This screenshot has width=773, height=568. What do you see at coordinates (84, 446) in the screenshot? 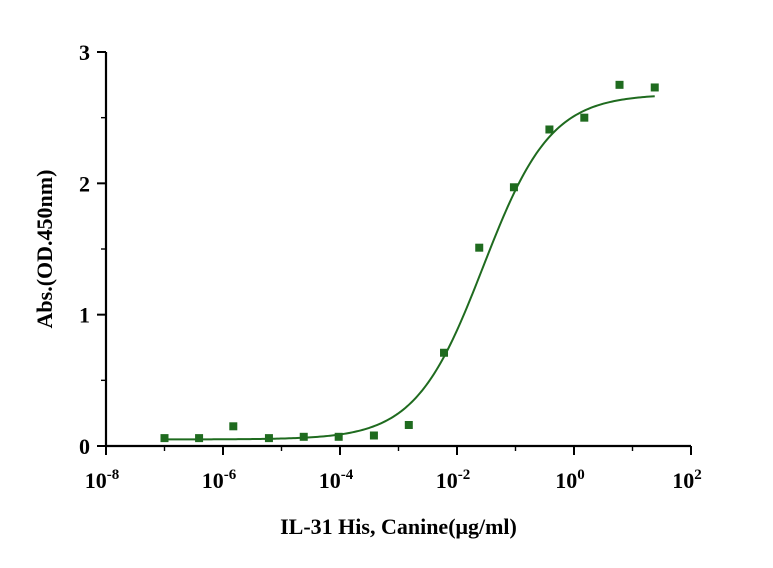
I see `y-tick-label: 0` at bounding box center [84, 446].